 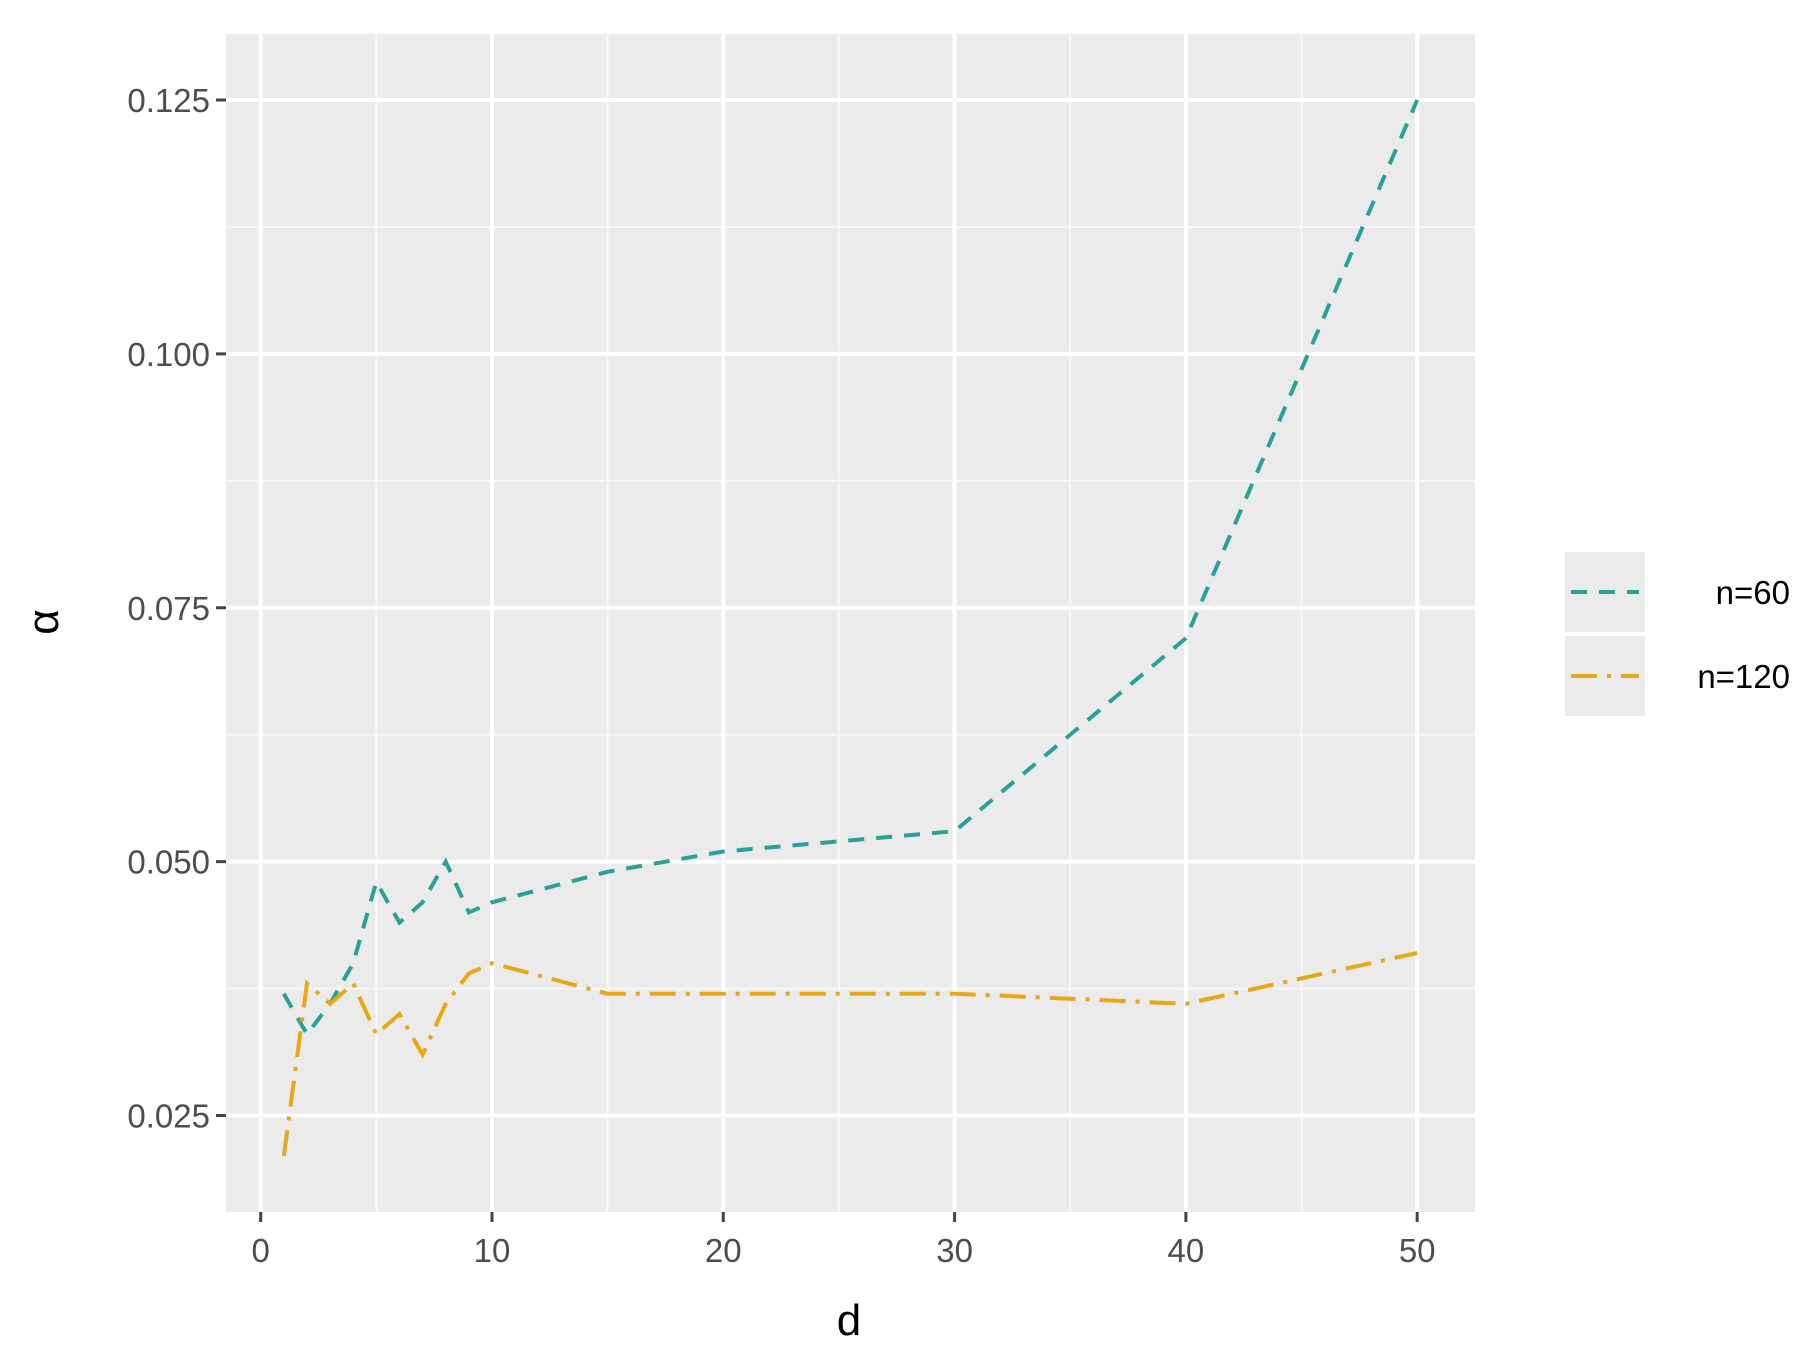 I want to click on x-tick-label: 50, so click(x=1417, y=1250).